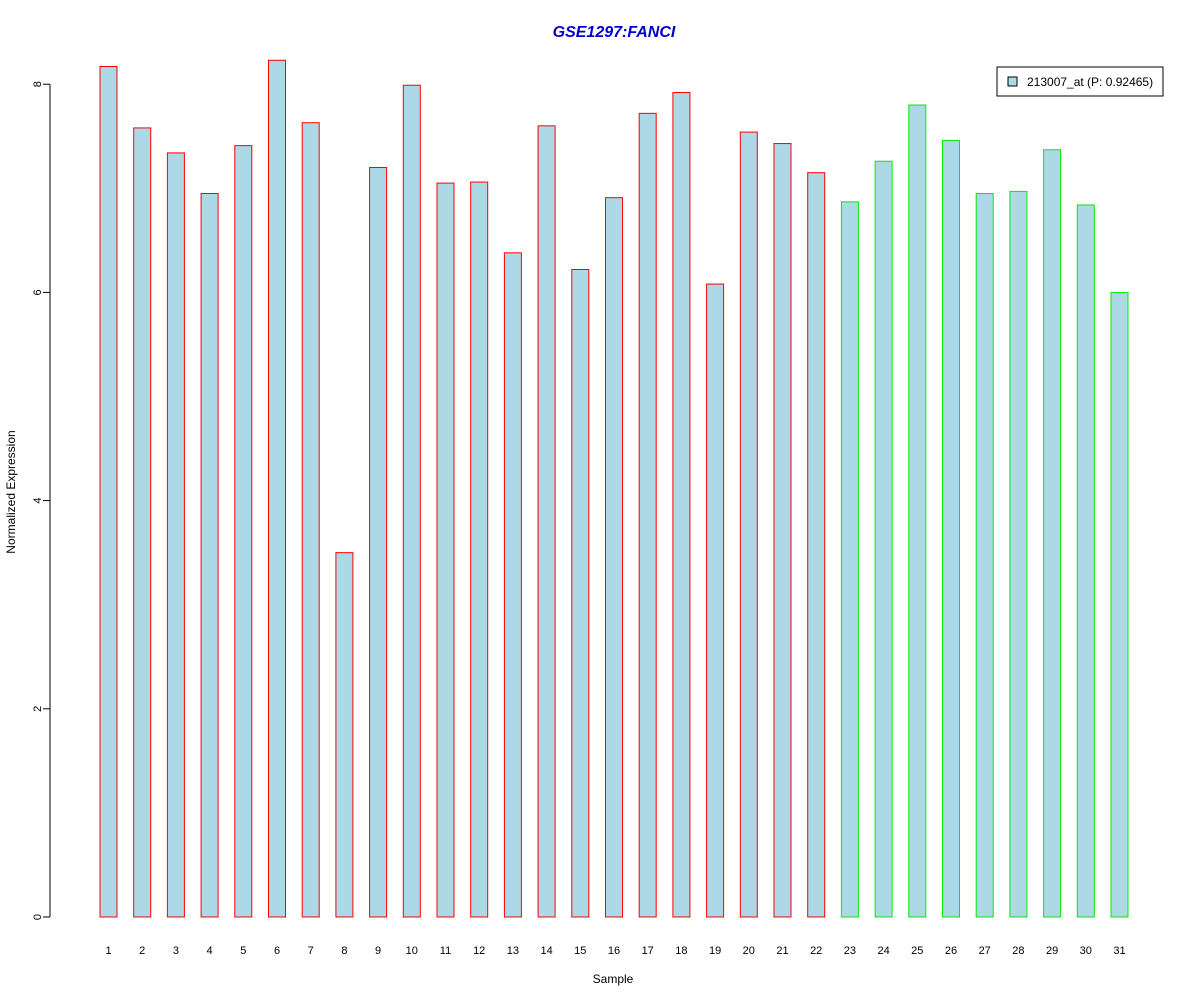 The width and height of the screenshot is (1200, 1000). What do you see at coordinates (580, 951) in the screenshot?
I see `x-tick-label: 15` at bounding box center [580, 951].